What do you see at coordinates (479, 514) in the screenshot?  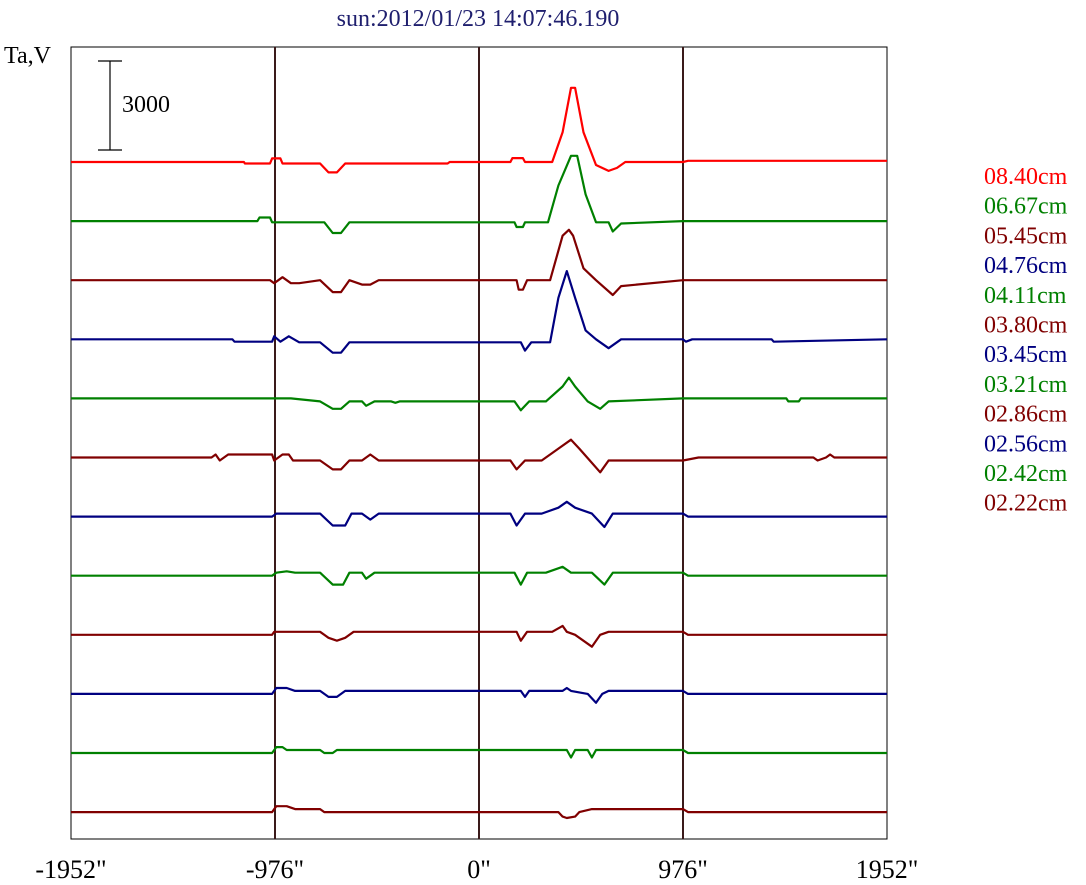 I see `series-line-03.45cm` at bounding box center [479, 514].